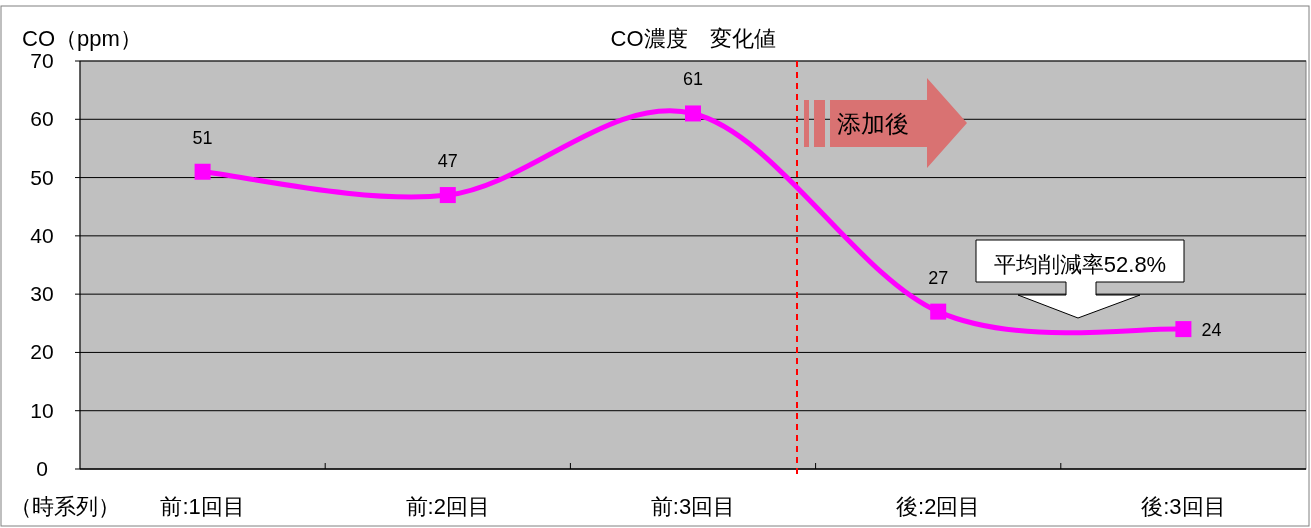 The image size is (1311, 528). I want to click on x-tick-label: 後:3回目, so click(1183, 506).